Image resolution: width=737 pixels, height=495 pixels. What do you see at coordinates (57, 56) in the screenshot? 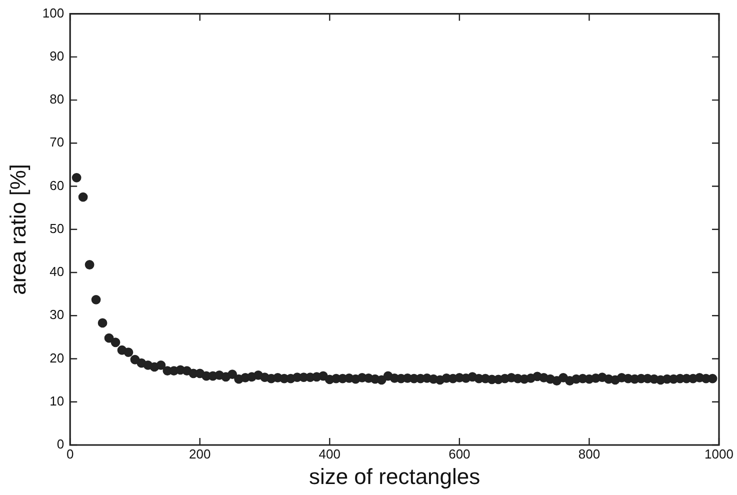
I see `y-tick-label: 90` at bounding box center [57, 56].